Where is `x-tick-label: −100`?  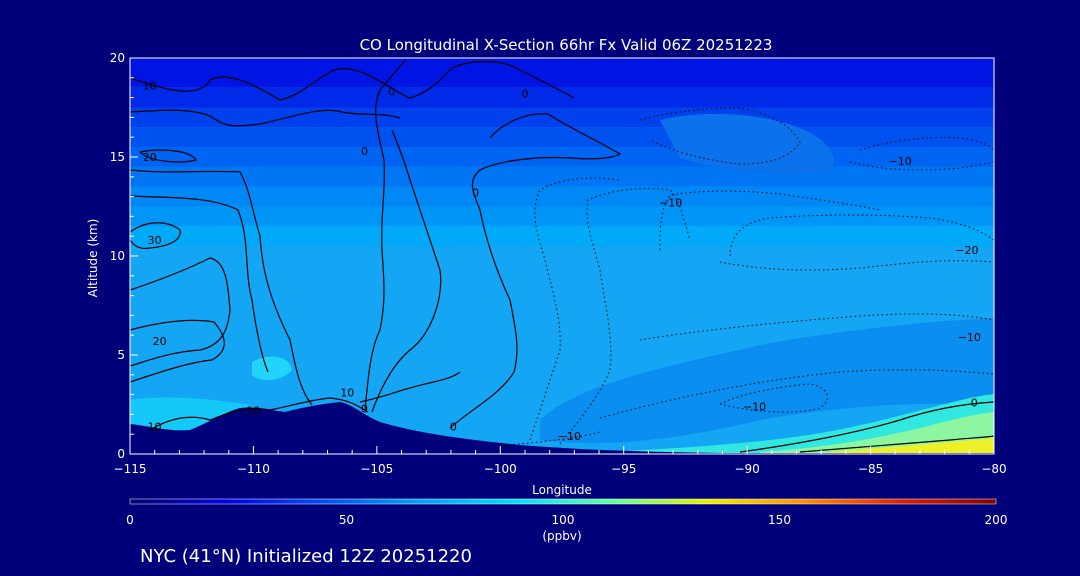 x-tick-label: −100 is located at coordinates (500, 469).